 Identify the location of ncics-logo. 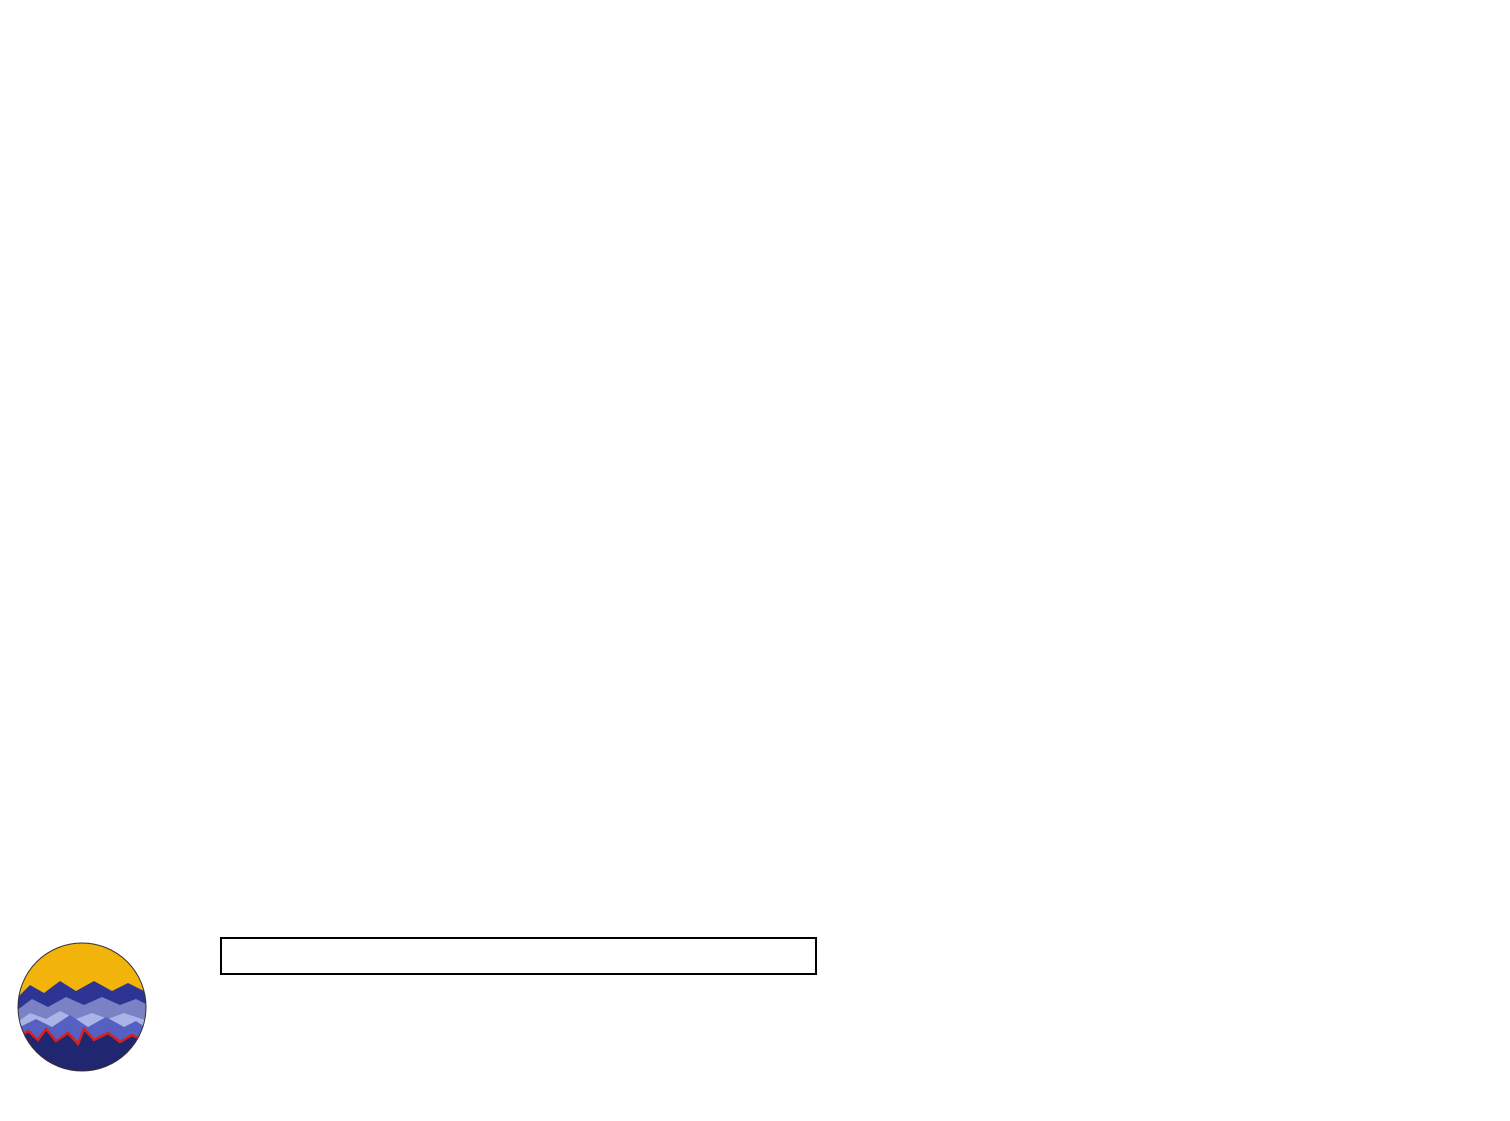
(82, 1007).